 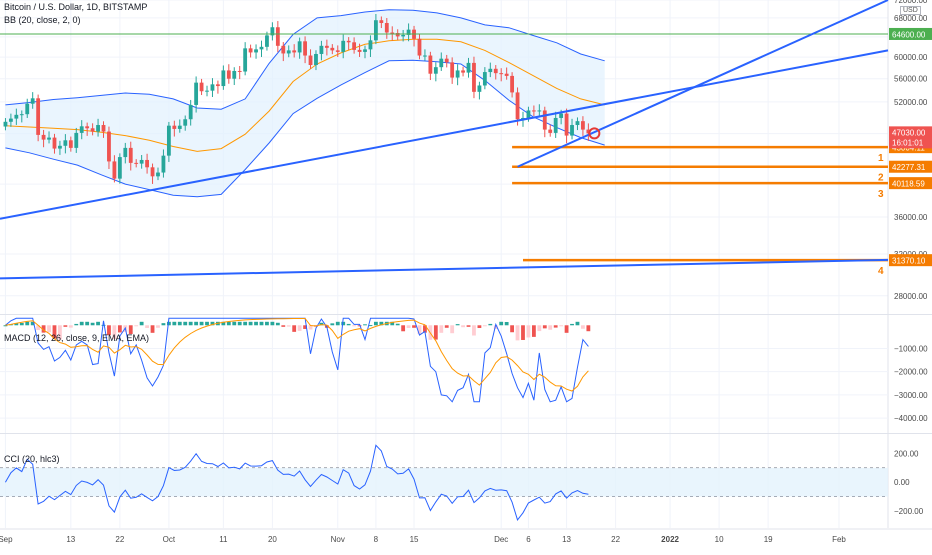 What do you see at coordinates (911, 395) in the screenshot?
I see `macd-axis-label: −3000.00` at bounding box center [911, 395].